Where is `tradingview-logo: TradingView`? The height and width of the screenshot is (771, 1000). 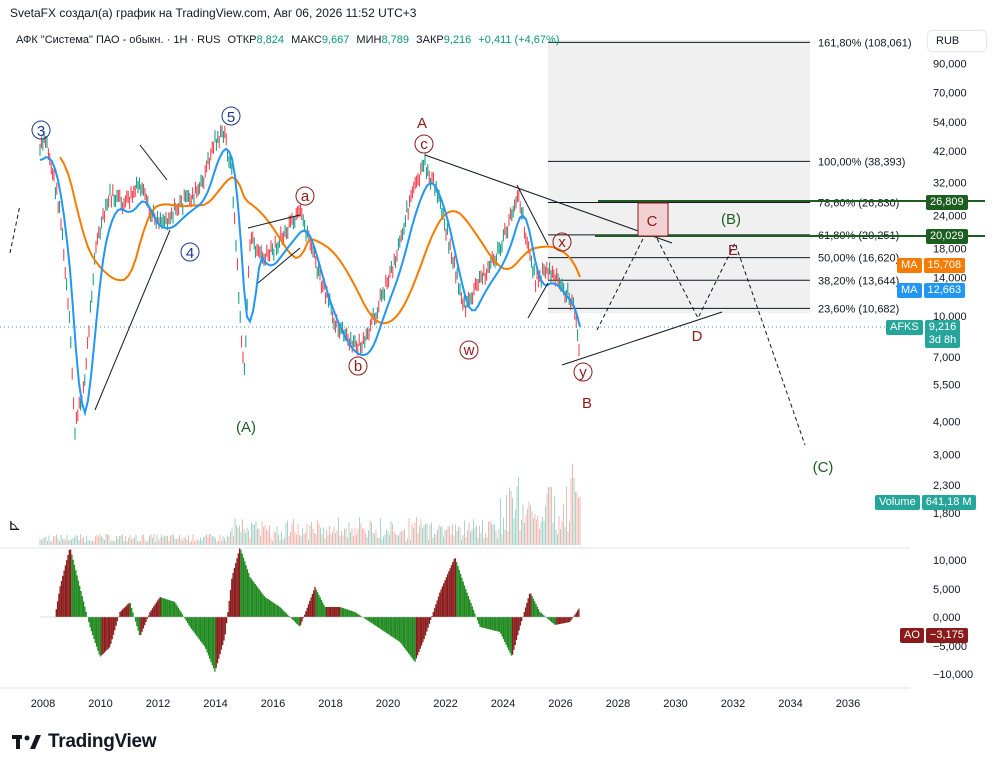 tradingview-logo: TradingView is located at coordinates (84, 742).